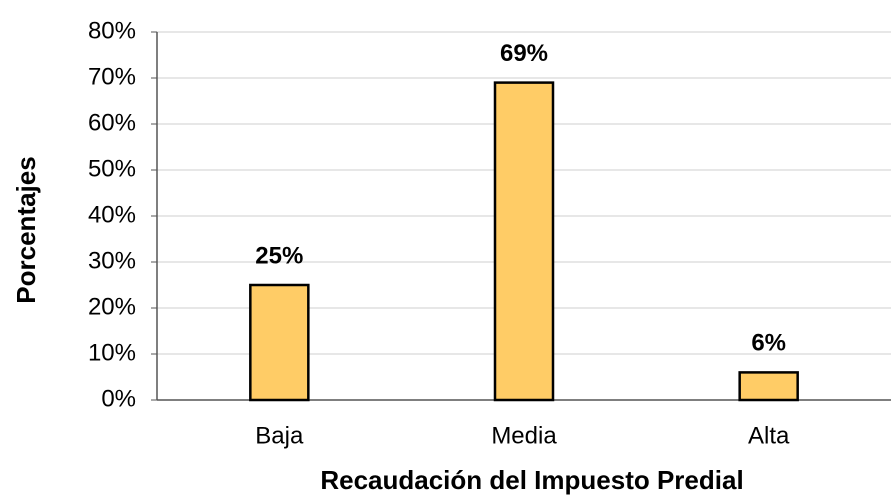  I want to click on y-tick-label: 40%, so click(112, 214).